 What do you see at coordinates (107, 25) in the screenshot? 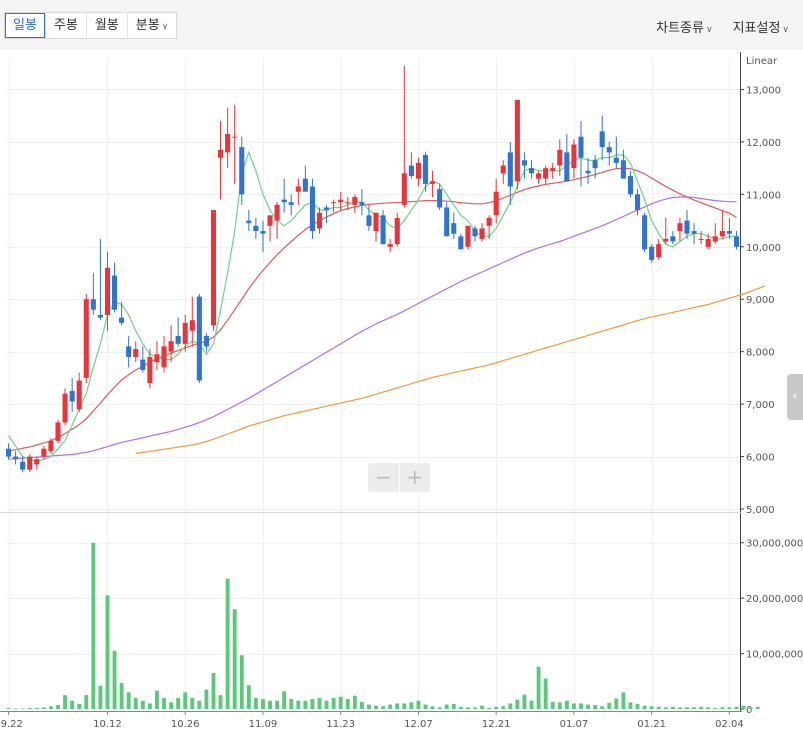
I see `tab-monthly: 월봉` at bounding box center [107, 25].